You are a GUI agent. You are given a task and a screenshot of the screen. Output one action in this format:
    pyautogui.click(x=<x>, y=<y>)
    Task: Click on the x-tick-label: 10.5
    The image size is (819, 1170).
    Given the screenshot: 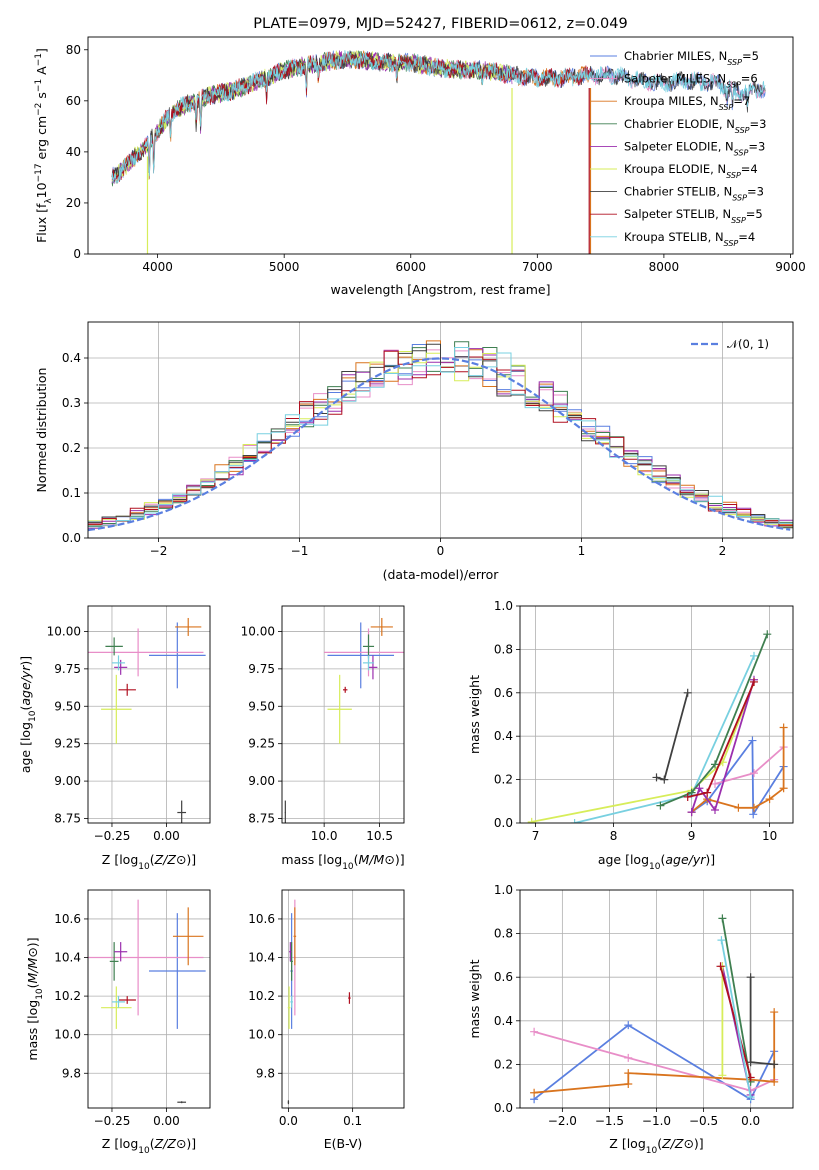 What is the action you would take?
    pyautogui.click(x=379, y=836)
    